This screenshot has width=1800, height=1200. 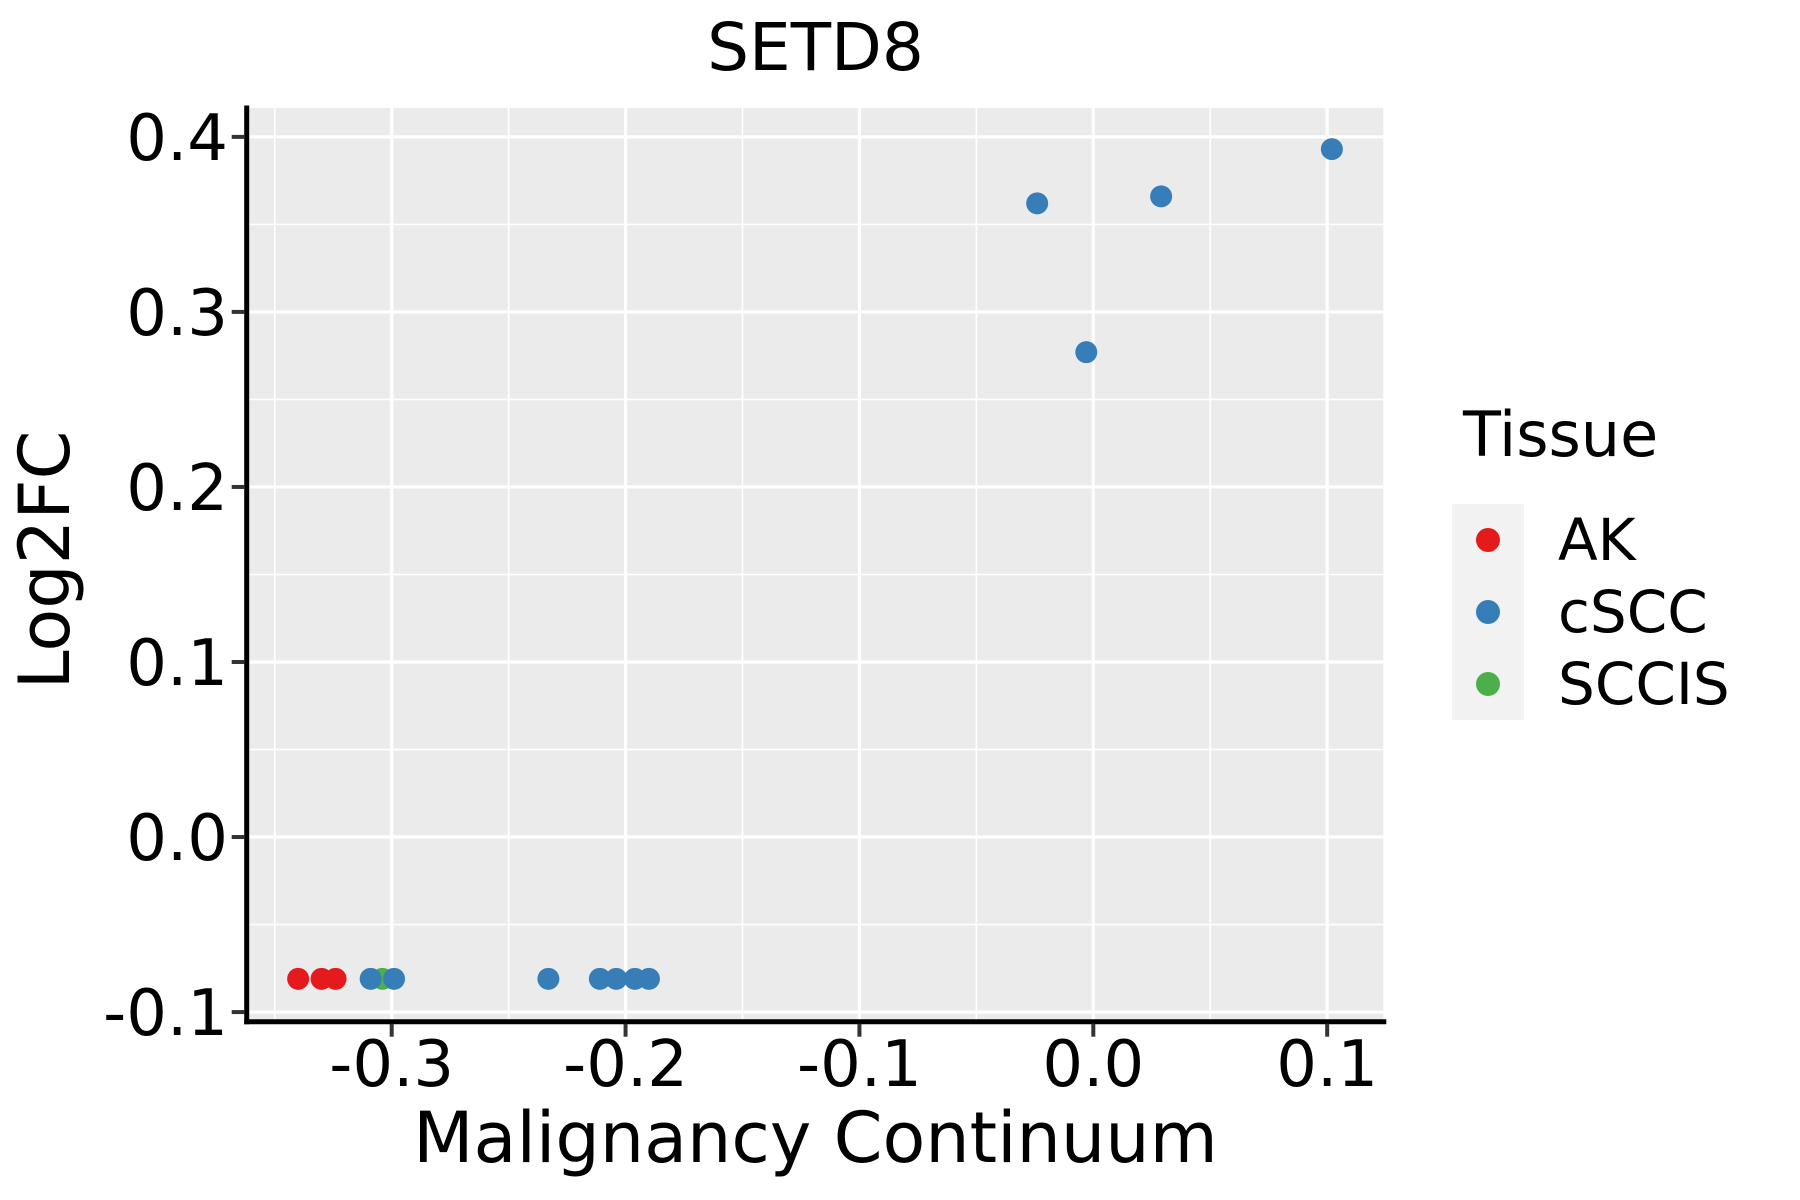 I want to click on legend-label: AK, so click(x=1597, y=540).